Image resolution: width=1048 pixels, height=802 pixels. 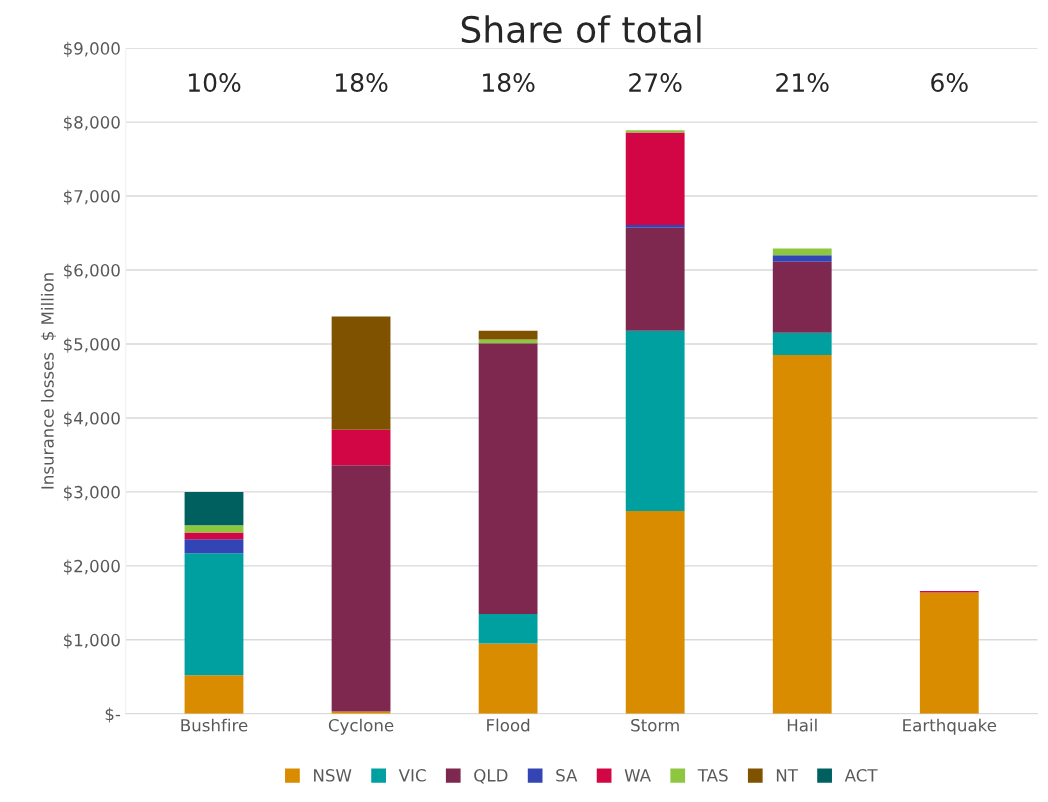 I want to click on chart-title: Share of total, so click(x=581, y=29).